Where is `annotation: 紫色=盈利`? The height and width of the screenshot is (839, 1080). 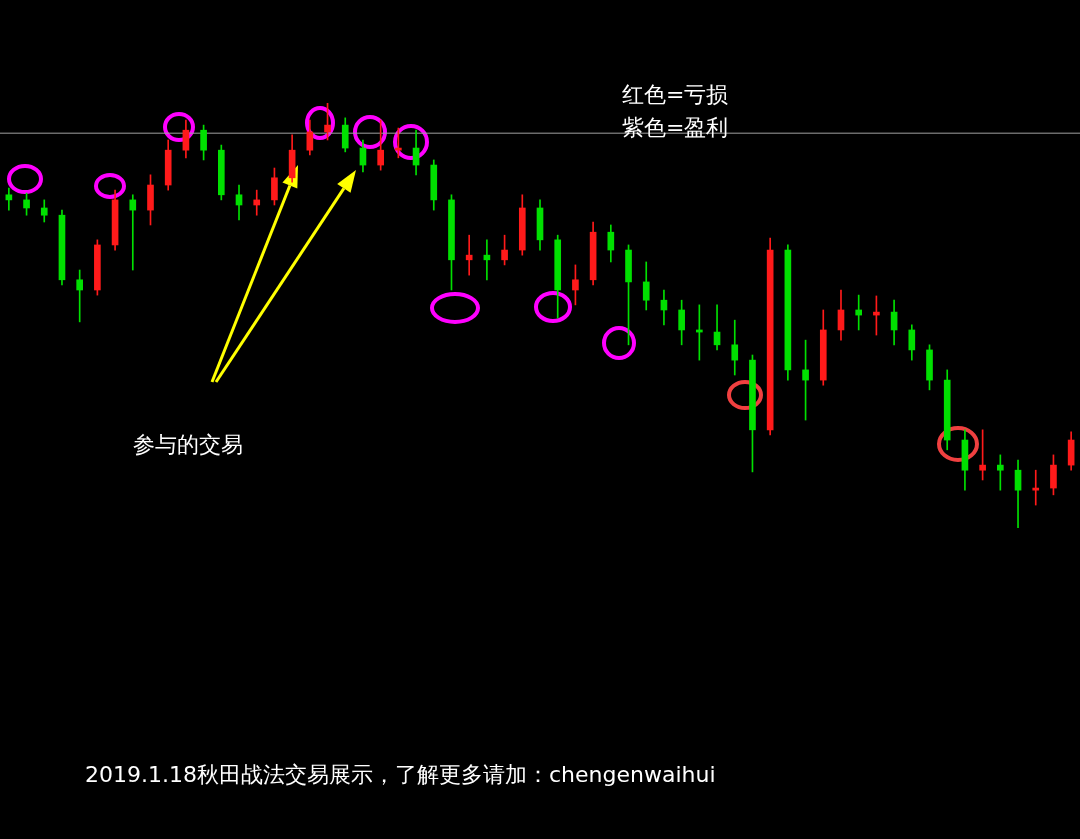
annotation: 紫色=盈利 is located at coordinates (675, 128).